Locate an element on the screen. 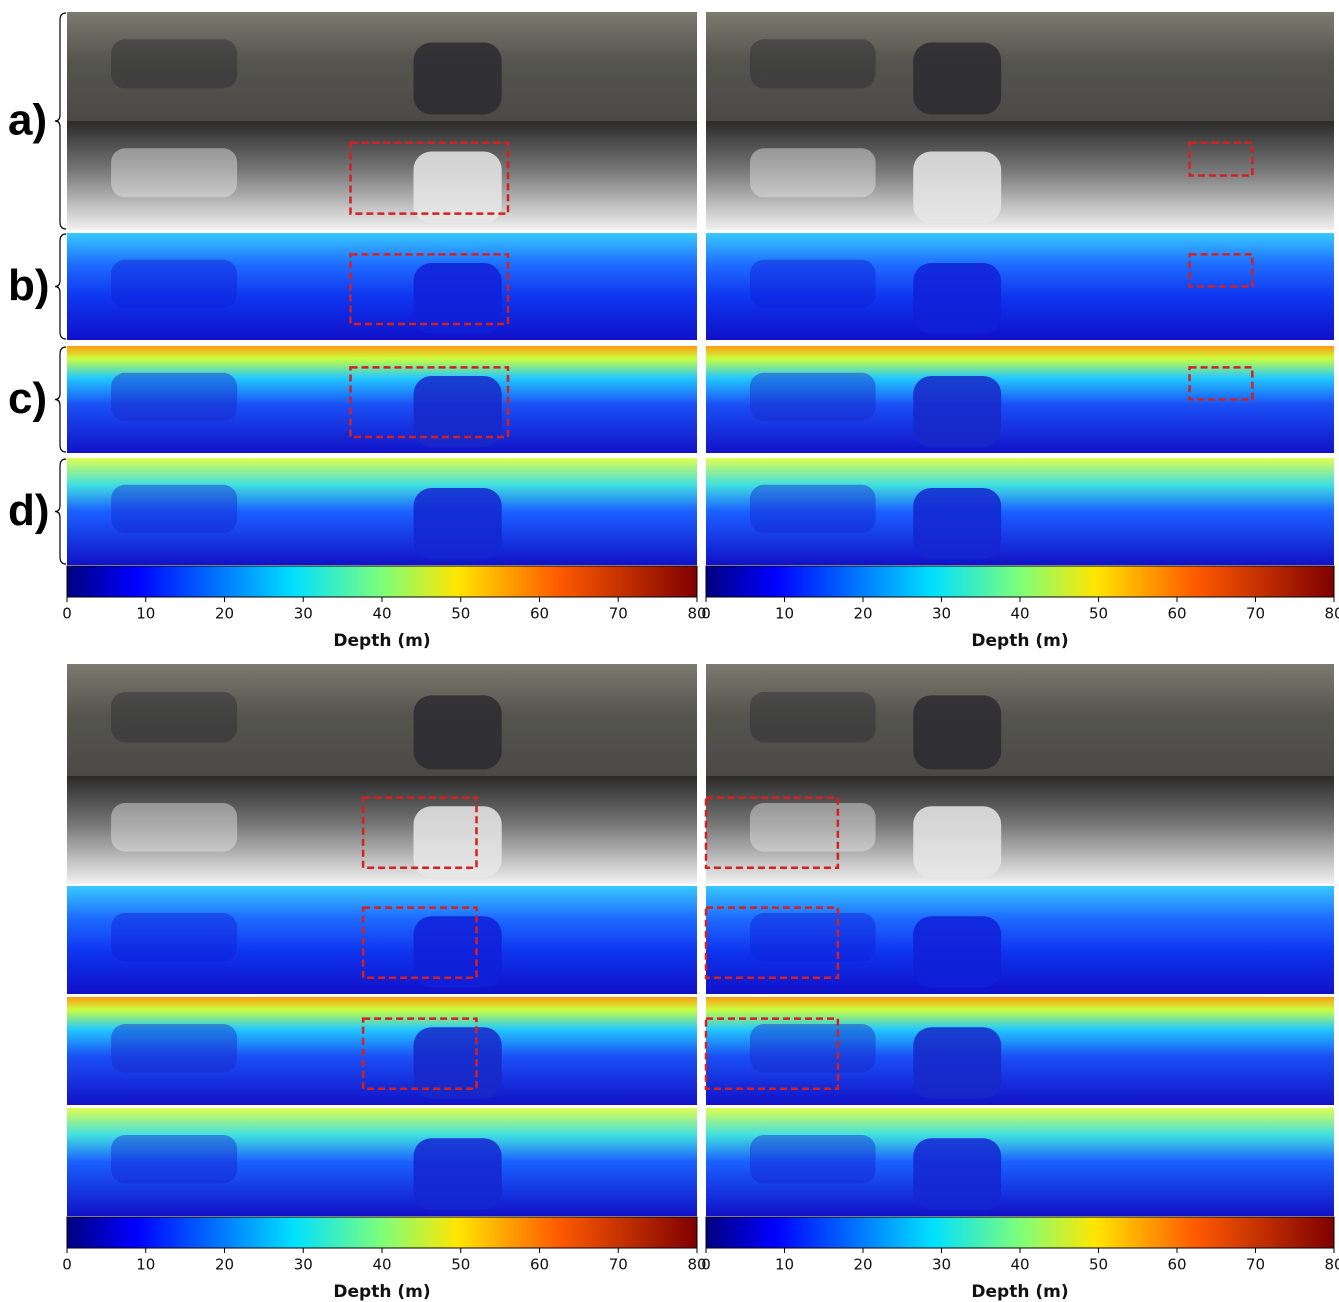 The height and width of the screenshot is (1302, 1339). row-label: a) is located at coordinates (27, 120).